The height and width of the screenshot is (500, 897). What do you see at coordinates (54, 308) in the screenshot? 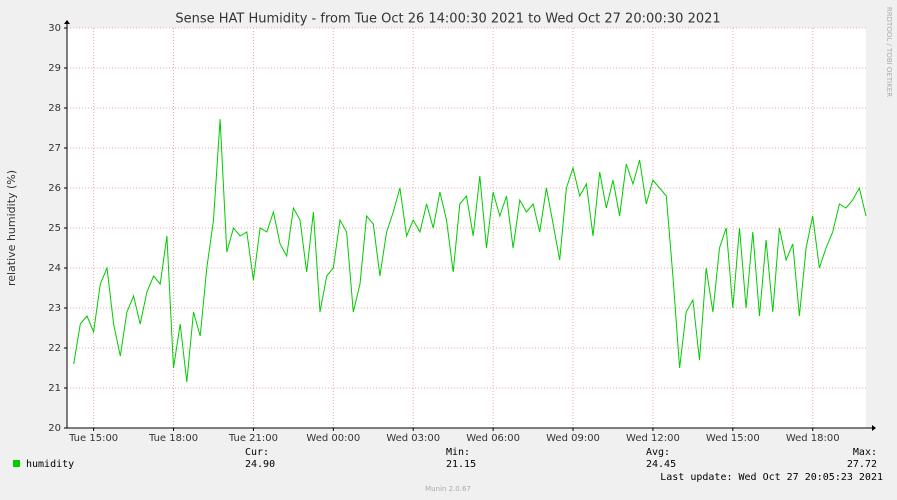
I see `y-tick-label: 23` at bounding box center [54, 308].